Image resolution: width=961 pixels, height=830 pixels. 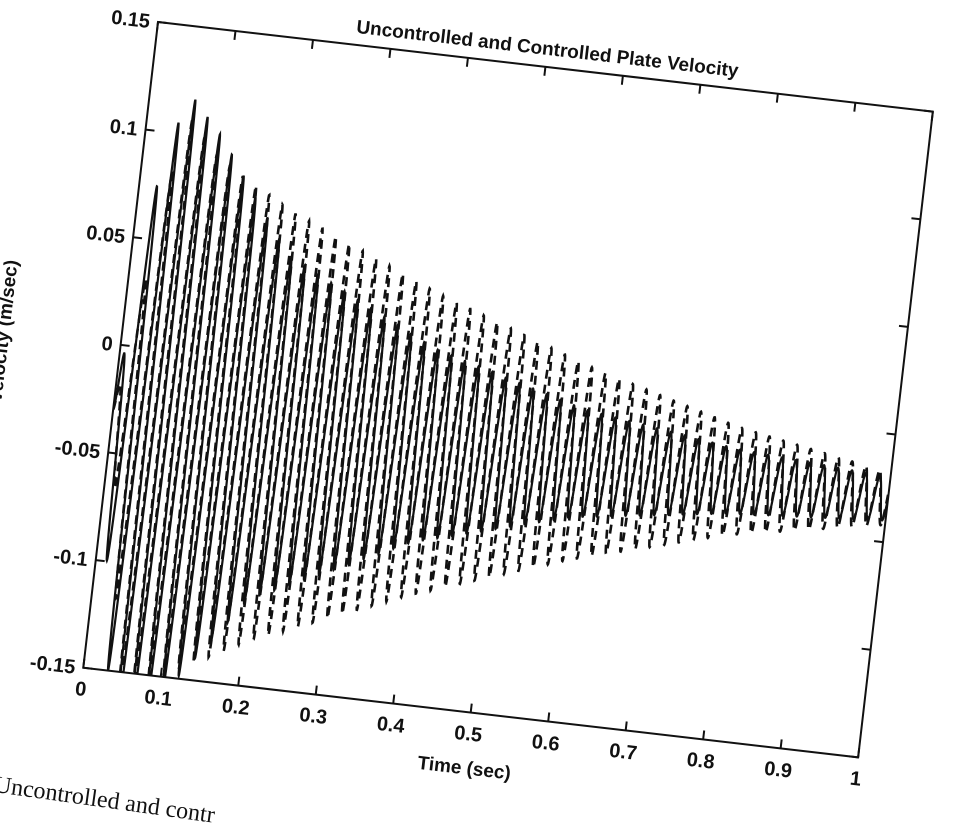 What do you see at coordinates (78, 449) in the screenshot?
I see `y-tick-label: -0.05` at bounding box center [78, 449].